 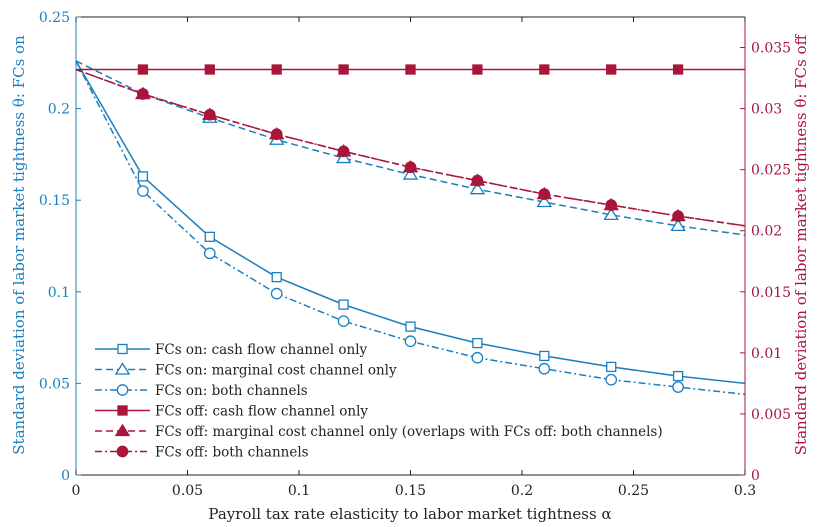 I want to click on y-tick-label-right: 0, so click(x=755, y=476).